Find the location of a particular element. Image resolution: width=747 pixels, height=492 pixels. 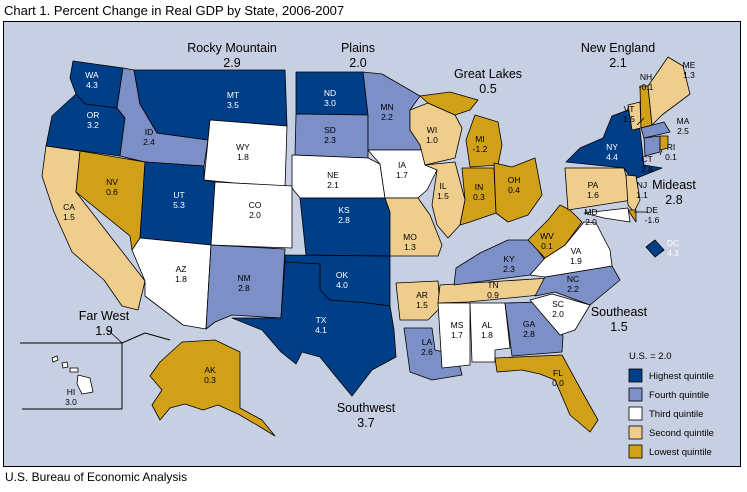

region-label-mideast: Mideast 2.8 is located at coordinates (674, 192).